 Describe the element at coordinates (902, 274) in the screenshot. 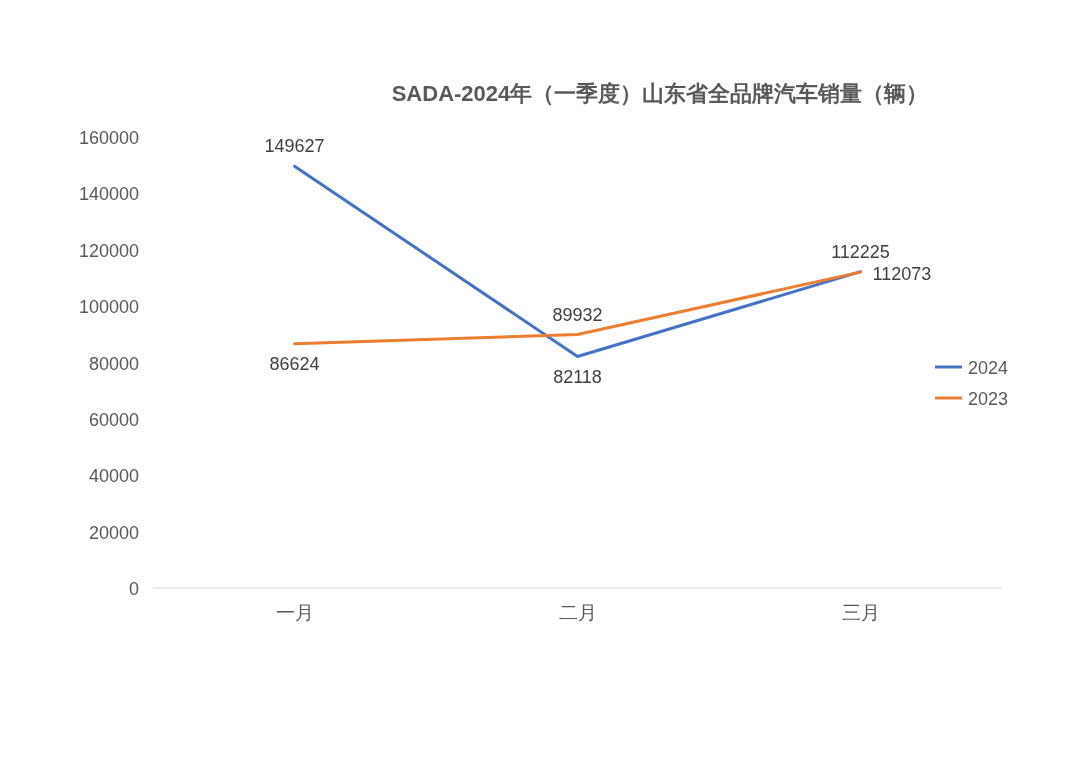

I see `data-label: 112073` at that location.